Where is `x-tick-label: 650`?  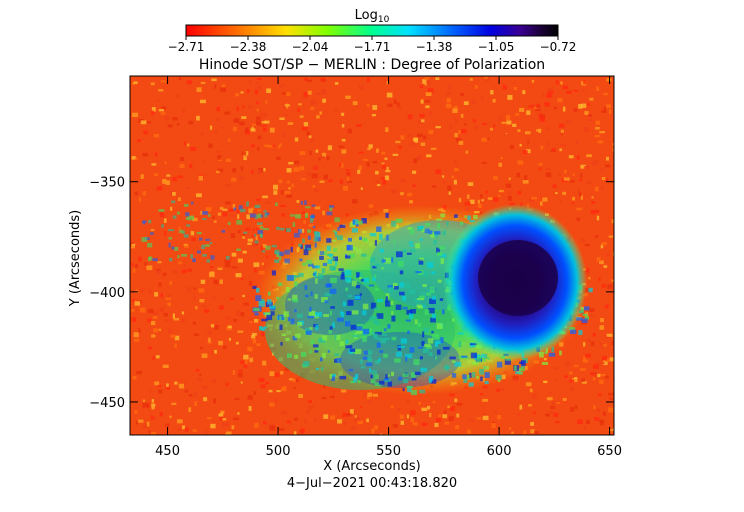
x-tick-label: 650 is located at coordinates (609, 451).